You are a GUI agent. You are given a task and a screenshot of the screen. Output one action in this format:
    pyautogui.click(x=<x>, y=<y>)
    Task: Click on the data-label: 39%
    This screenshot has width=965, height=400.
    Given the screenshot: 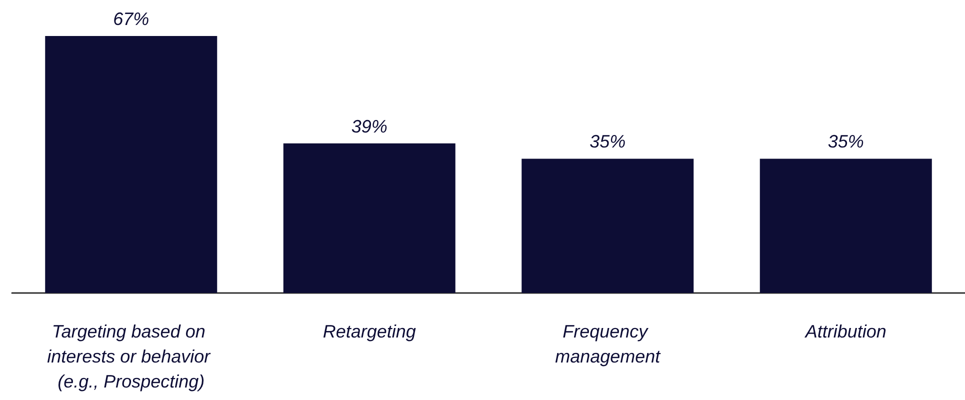 What is the action you would take?
    pyautogui.click(x=369, y=126)
    